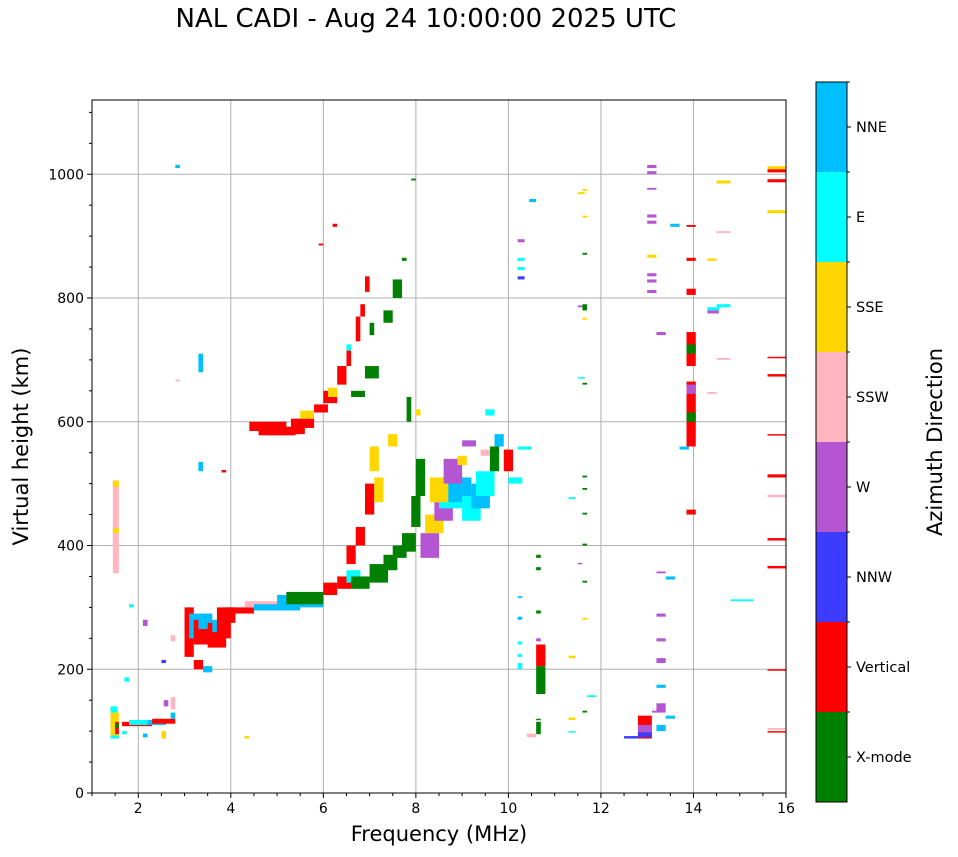  Describe the element at coordinates (230, 809) in the screenshot. I see `x-tick-label: 4` at that location.